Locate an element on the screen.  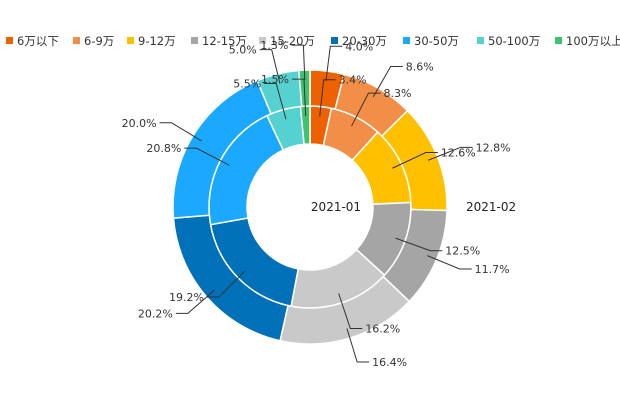
data-label-outer-5: 20.2% is located at coordinates (155, 313).